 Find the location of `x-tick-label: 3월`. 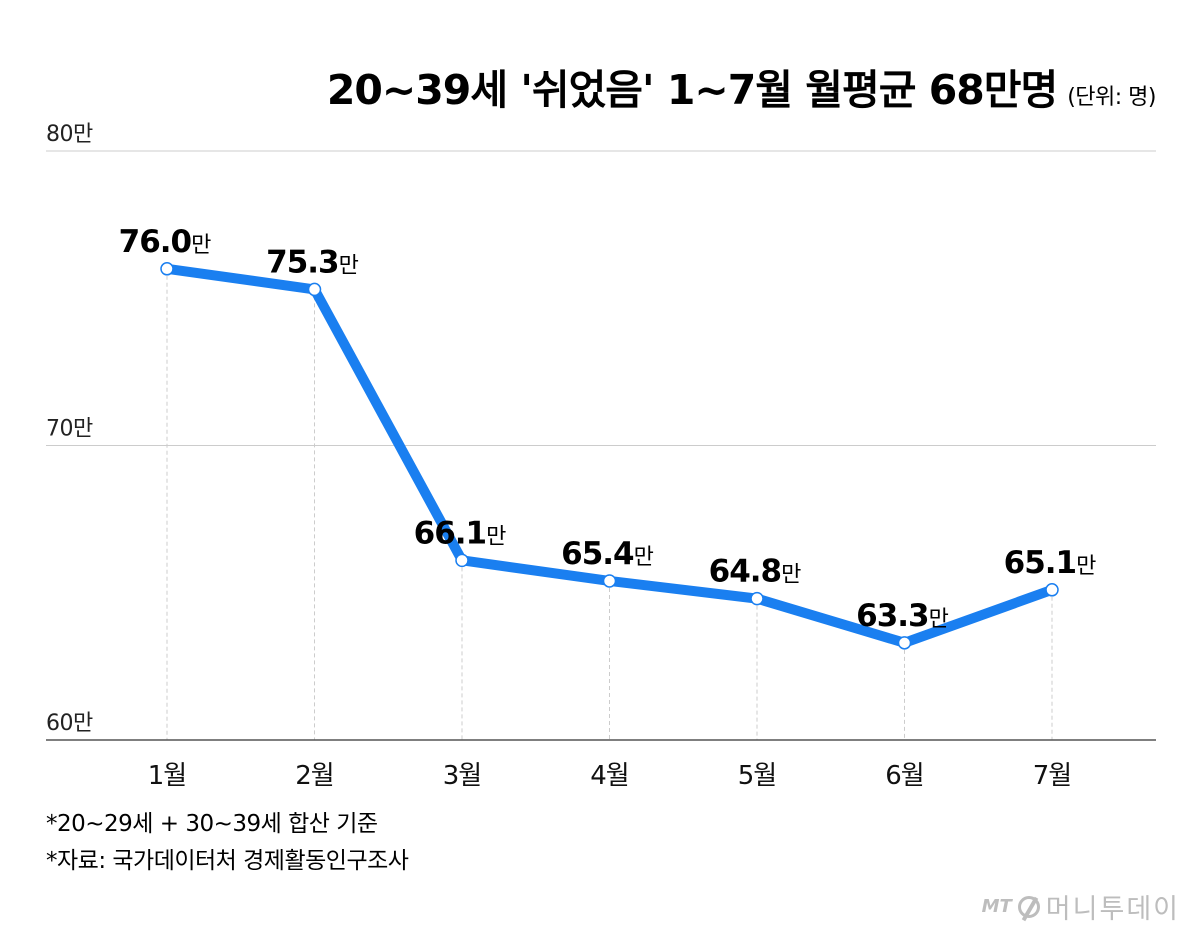

x-tick-label: 3월 is located at coordinates (462, 776).